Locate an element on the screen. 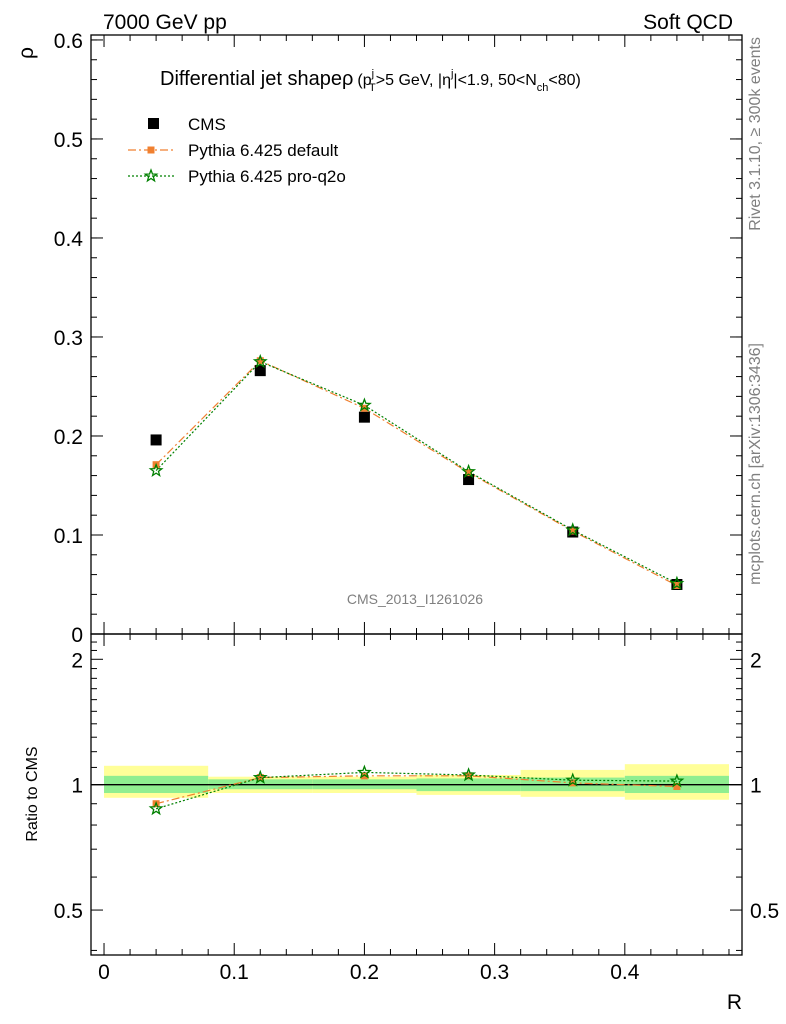 The height and width of the screenshot is (1024, 786). ratio-line-pythia-default is located at coordinates (416, 790).